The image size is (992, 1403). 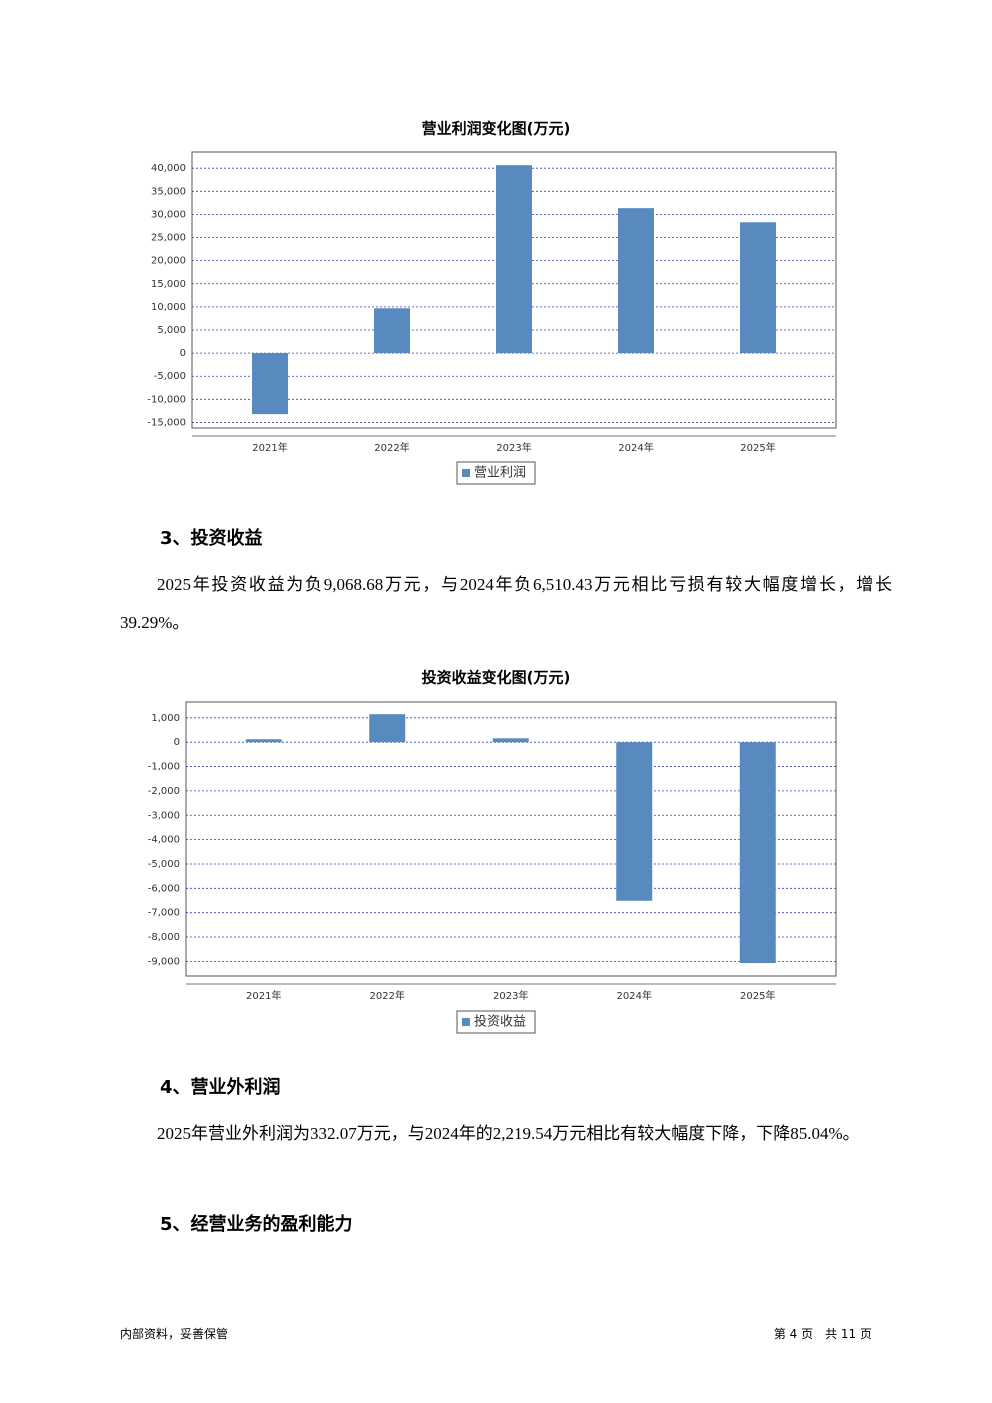 I want to click on y-tick-label: 5,000, so click(x=171, y=330).